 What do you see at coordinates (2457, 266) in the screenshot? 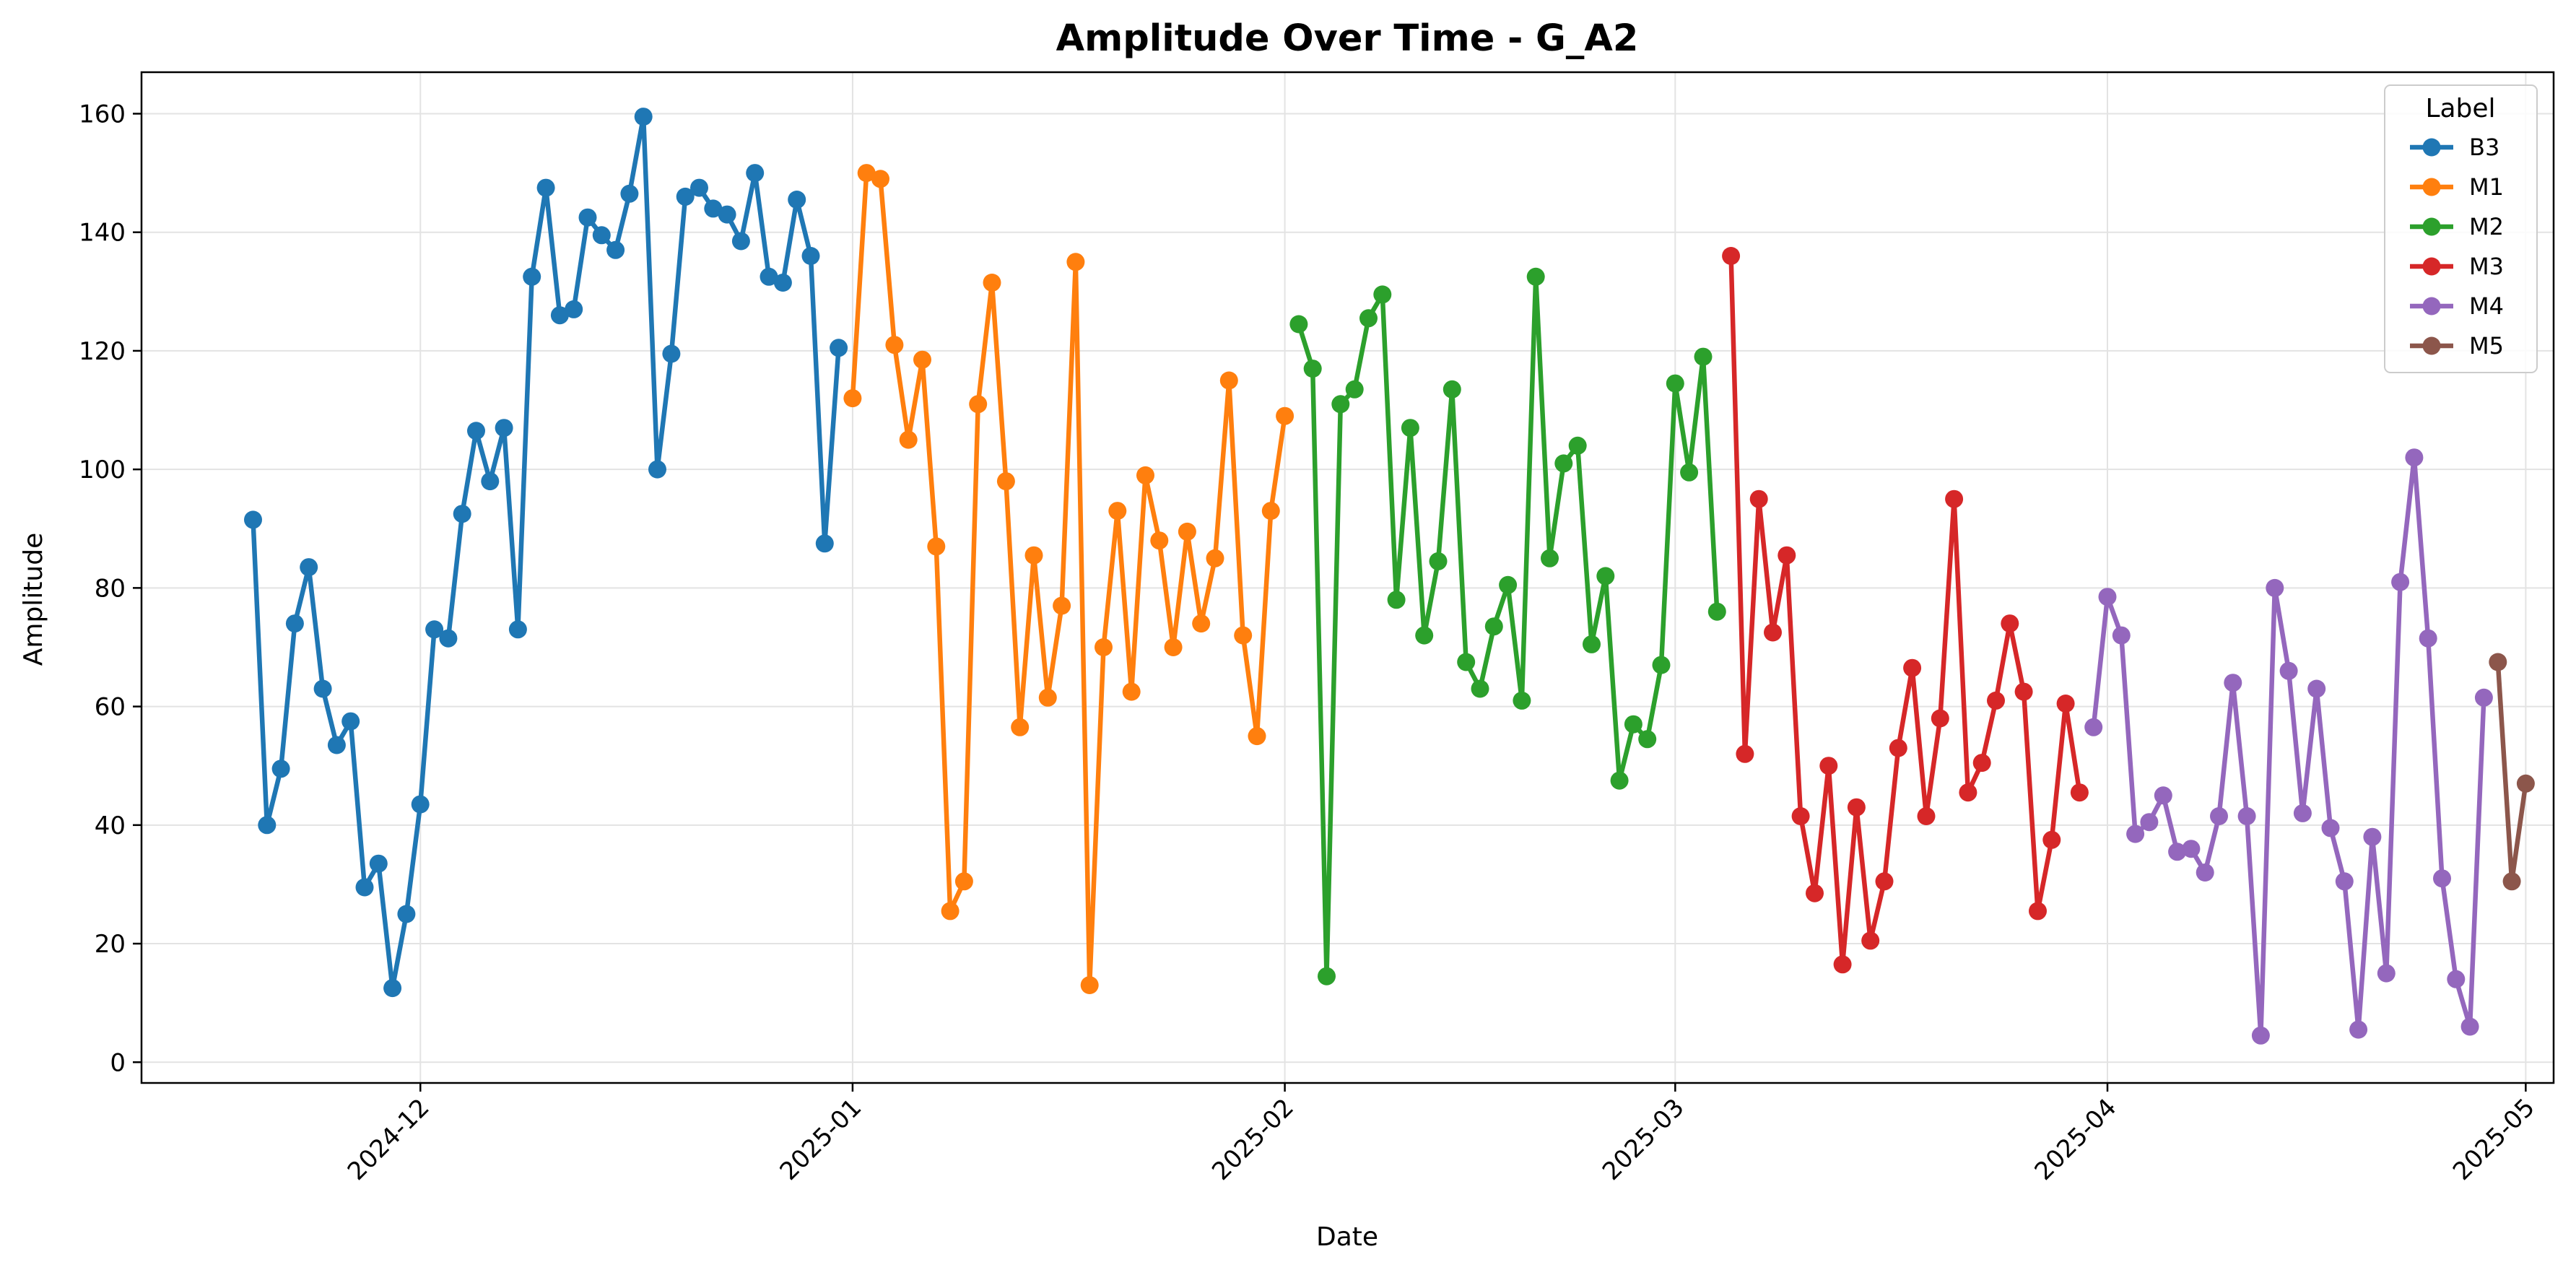
I see `legend-entry-m3: M3` at bounding box center [2457, 266].